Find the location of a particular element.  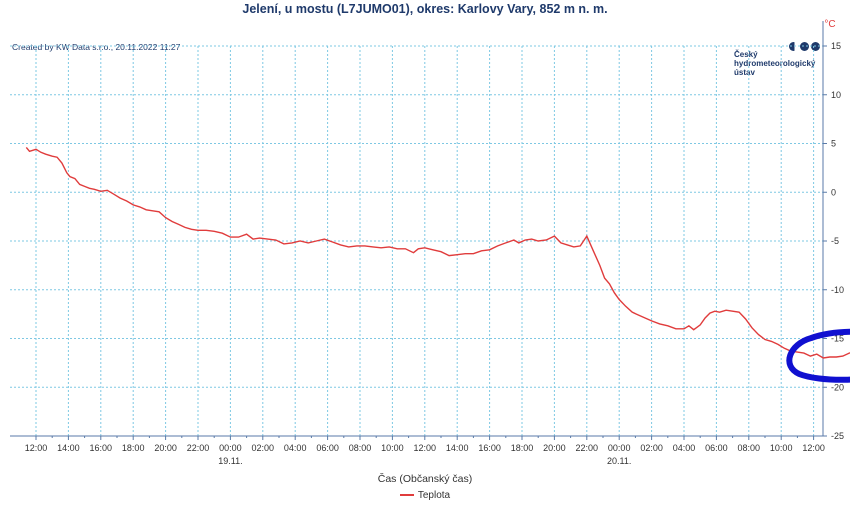

legend-label: Teplota is located at coordinates (434, 495).